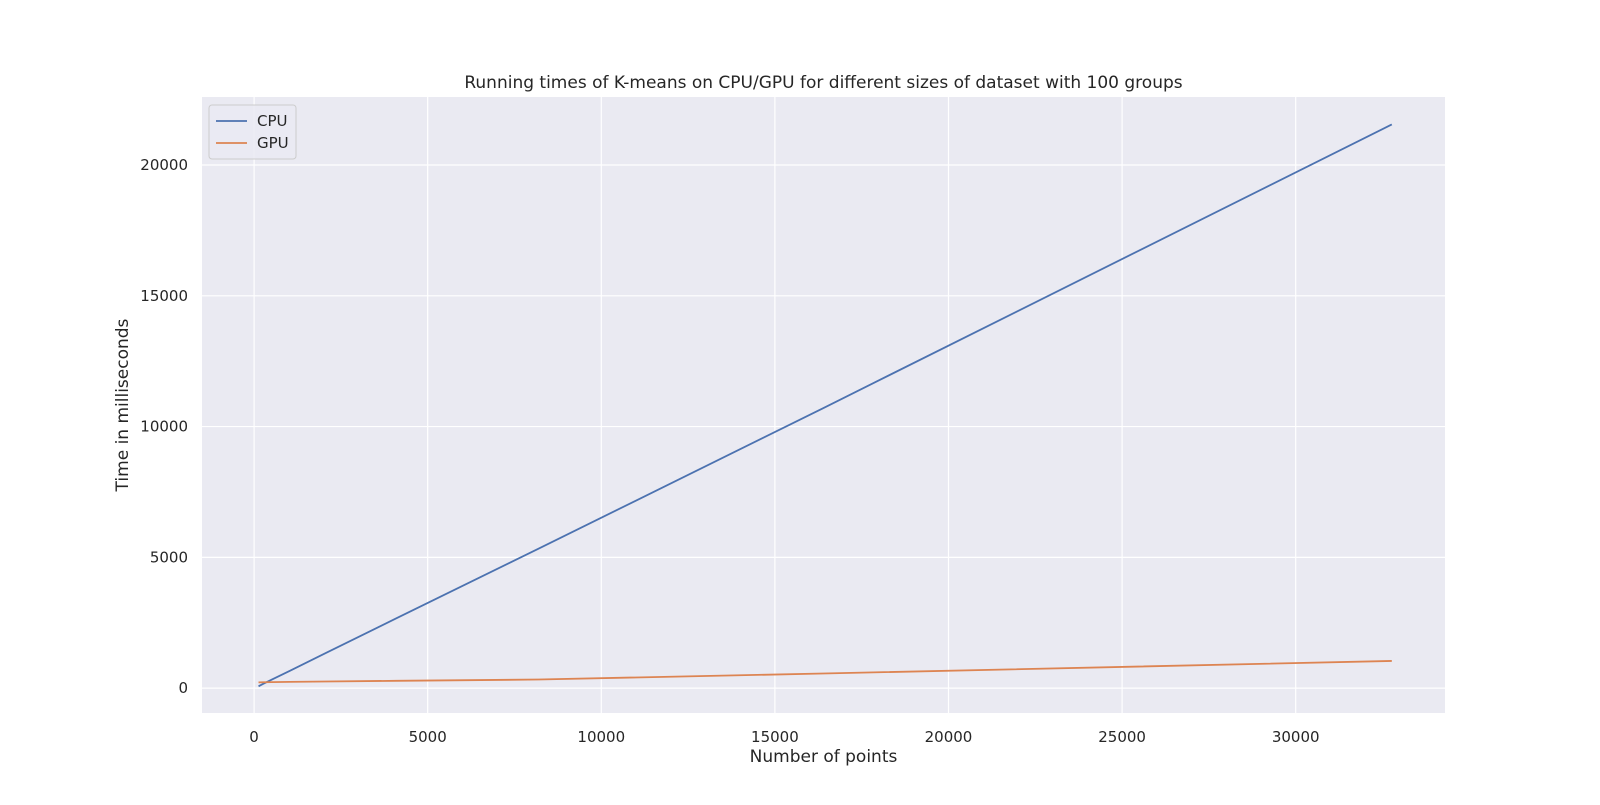 This screenshot has height=805, width=1600. What do you see at coordinates (164, 165) in the screenshot?
I see `y-tick-label: 20000` at bounding box center [164, 165].